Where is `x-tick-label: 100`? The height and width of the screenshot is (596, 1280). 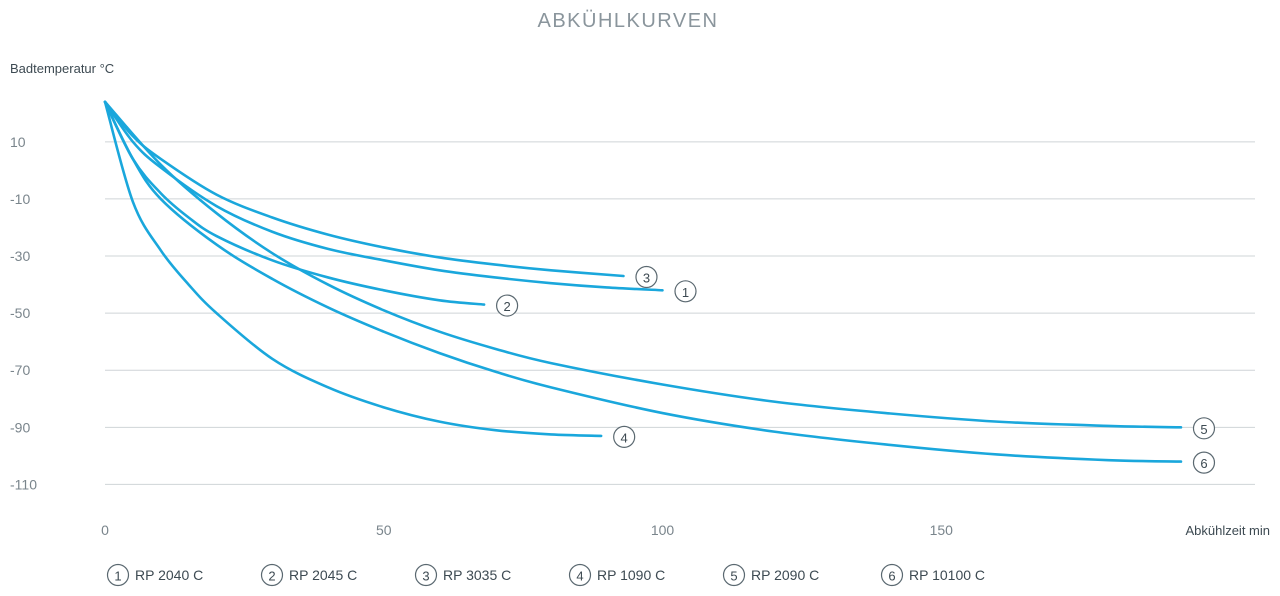
x-tick-label: 100 is located at coordinates (663, 530).